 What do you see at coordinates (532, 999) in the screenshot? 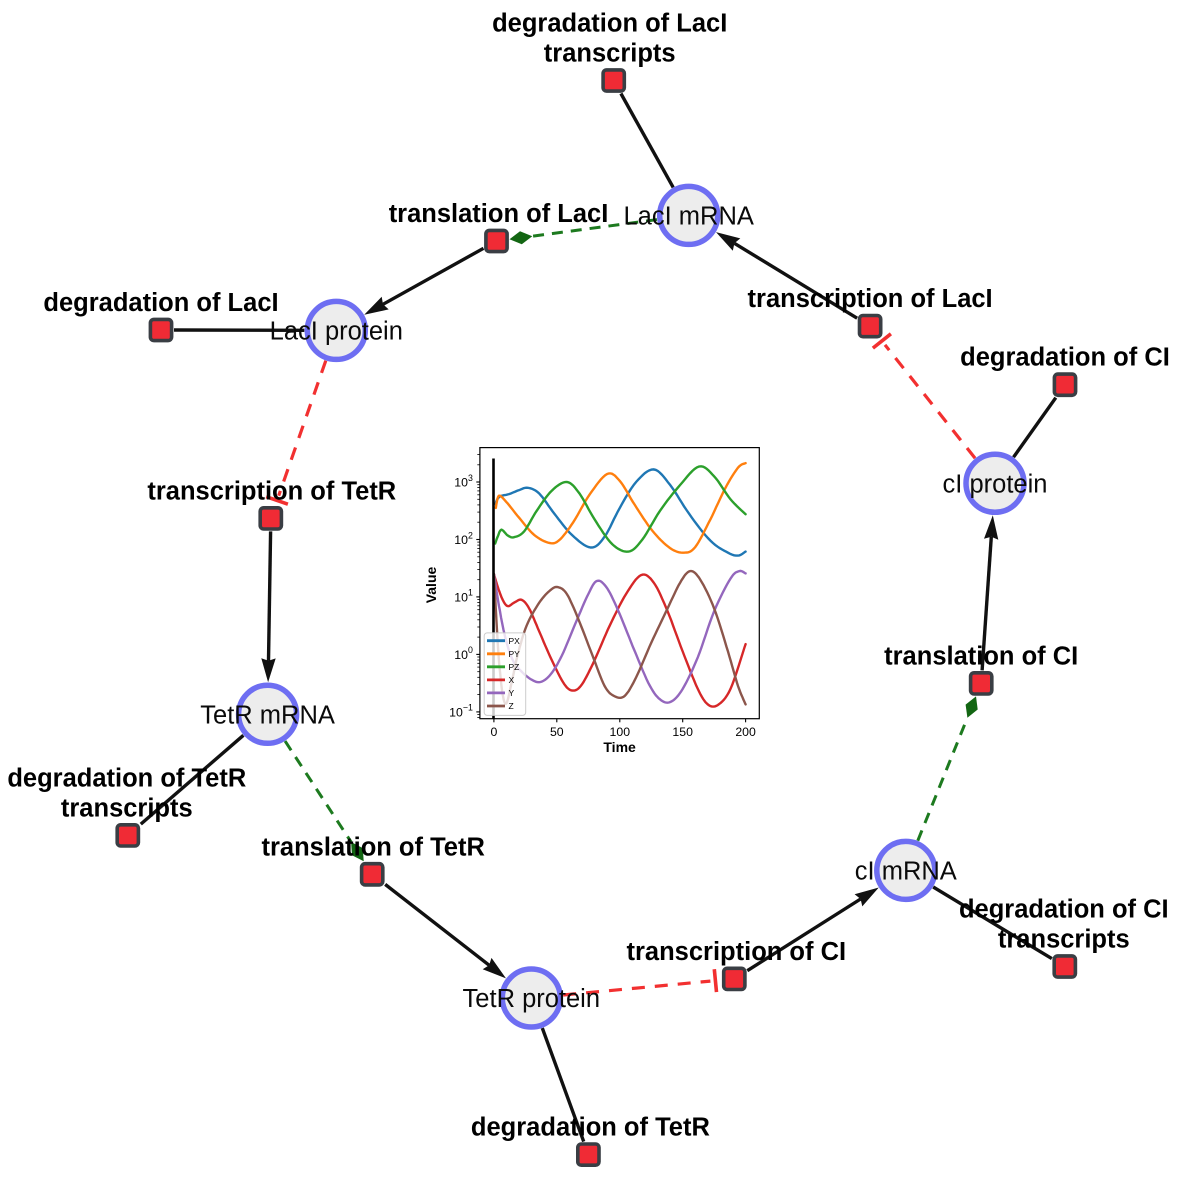
I see `svg-text: TetR protein` at bounding box center [532, 999].